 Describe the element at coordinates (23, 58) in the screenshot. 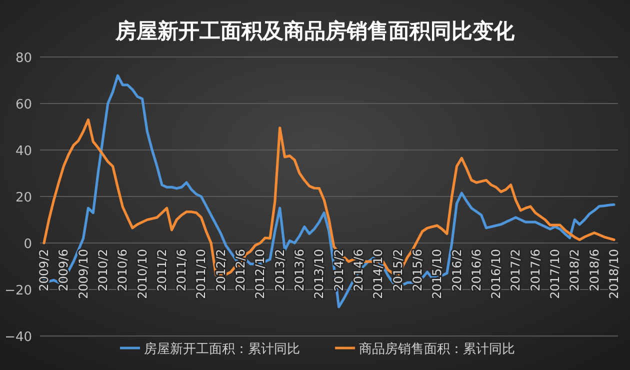

I see `y-tick-label: 80` at that location.